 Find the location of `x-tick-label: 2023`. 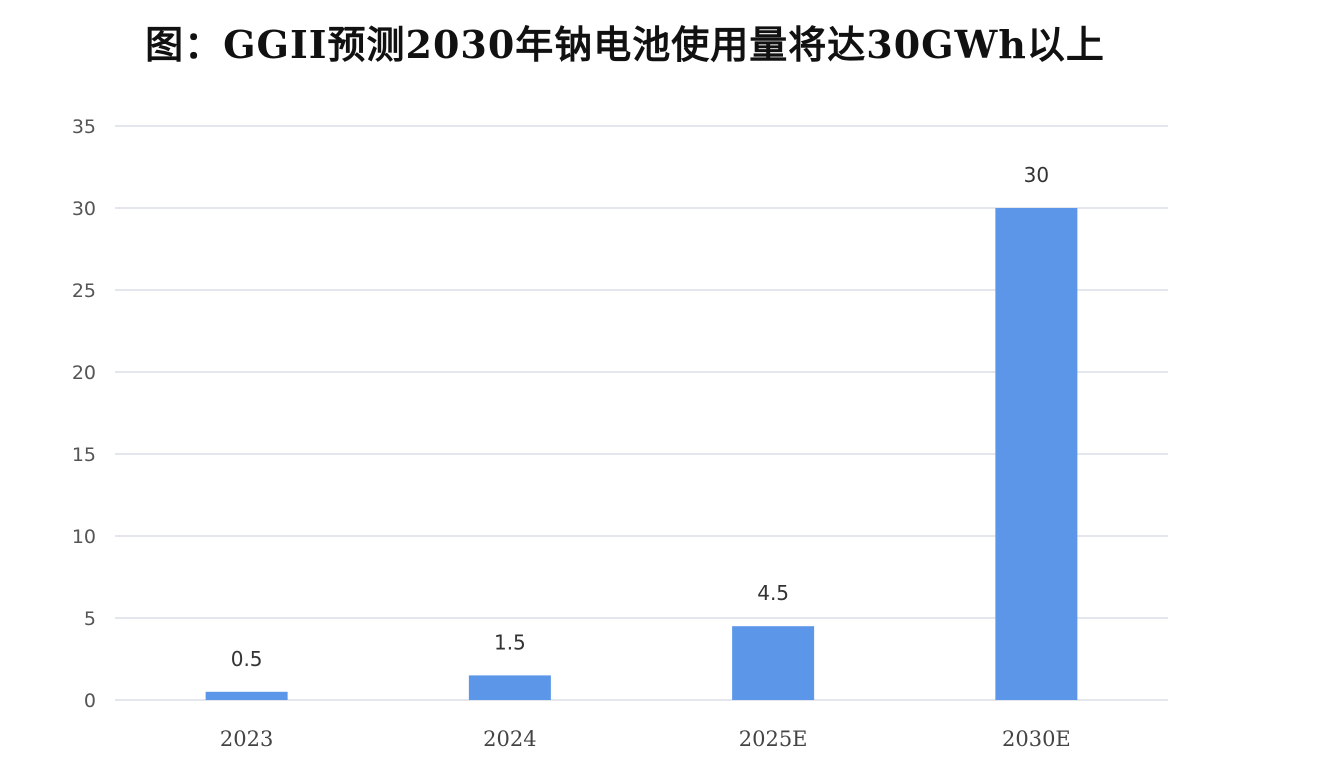

x-tick-label: 2023 is located at coordinates (246, 739).